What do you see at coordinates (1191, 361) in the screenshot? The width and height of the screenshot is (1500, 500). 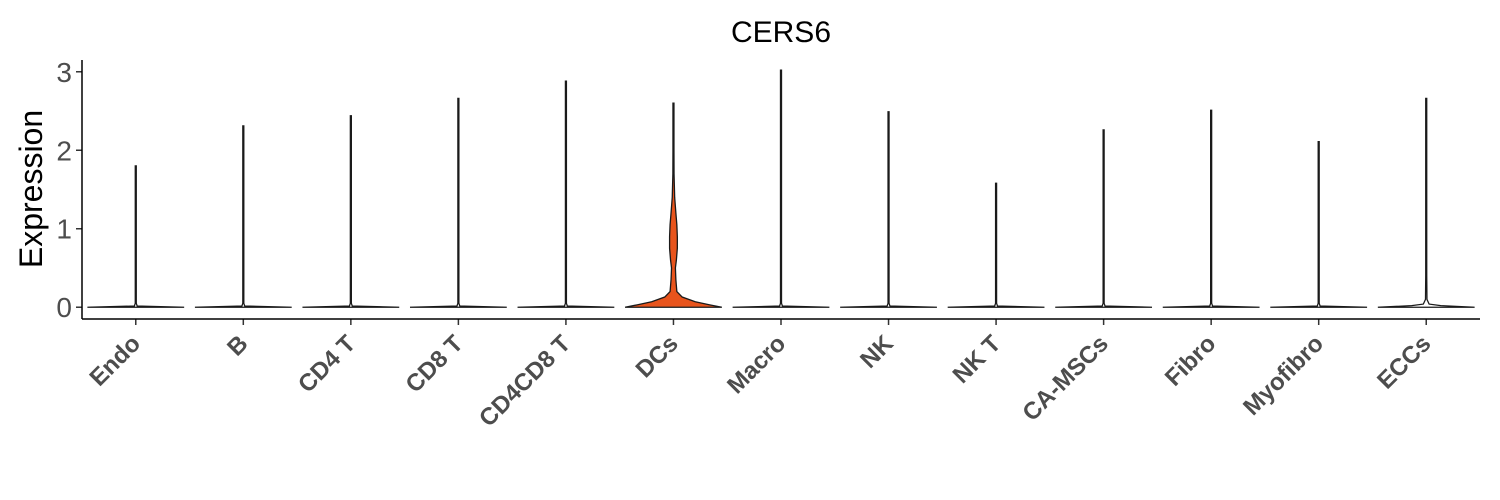 I see `x-tick-label: Fibro` at bounding box center [1191, 361].